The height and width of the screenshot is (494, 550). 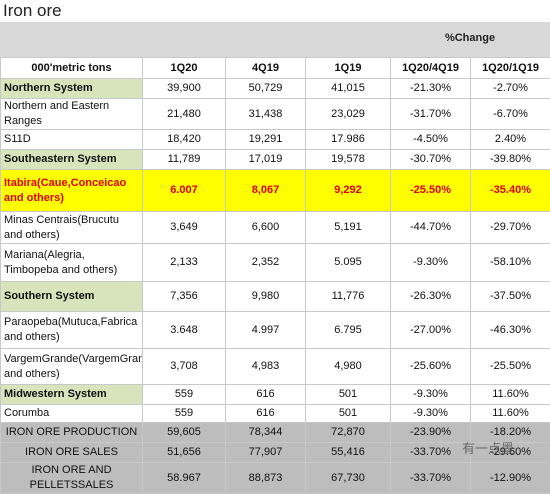 I want to click on cell: 77,907, so click(x=266, y=453).